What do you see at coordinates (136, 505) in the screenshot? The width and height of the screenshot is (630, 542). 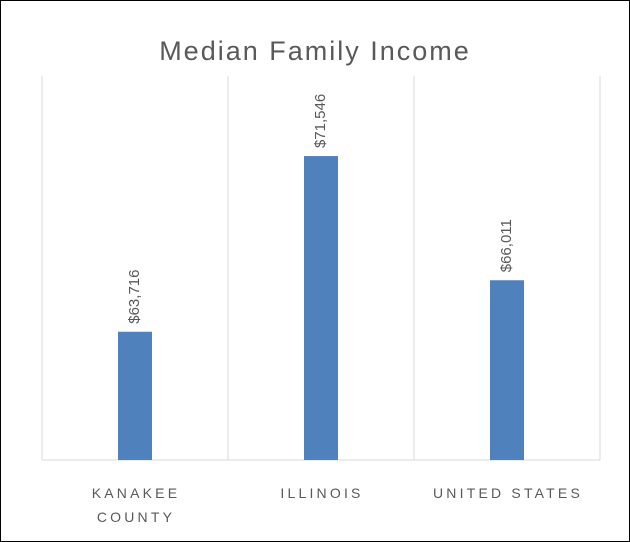 I see `x-tick-label: KANAKEE COUNTY` at bounding box center [136, 505].